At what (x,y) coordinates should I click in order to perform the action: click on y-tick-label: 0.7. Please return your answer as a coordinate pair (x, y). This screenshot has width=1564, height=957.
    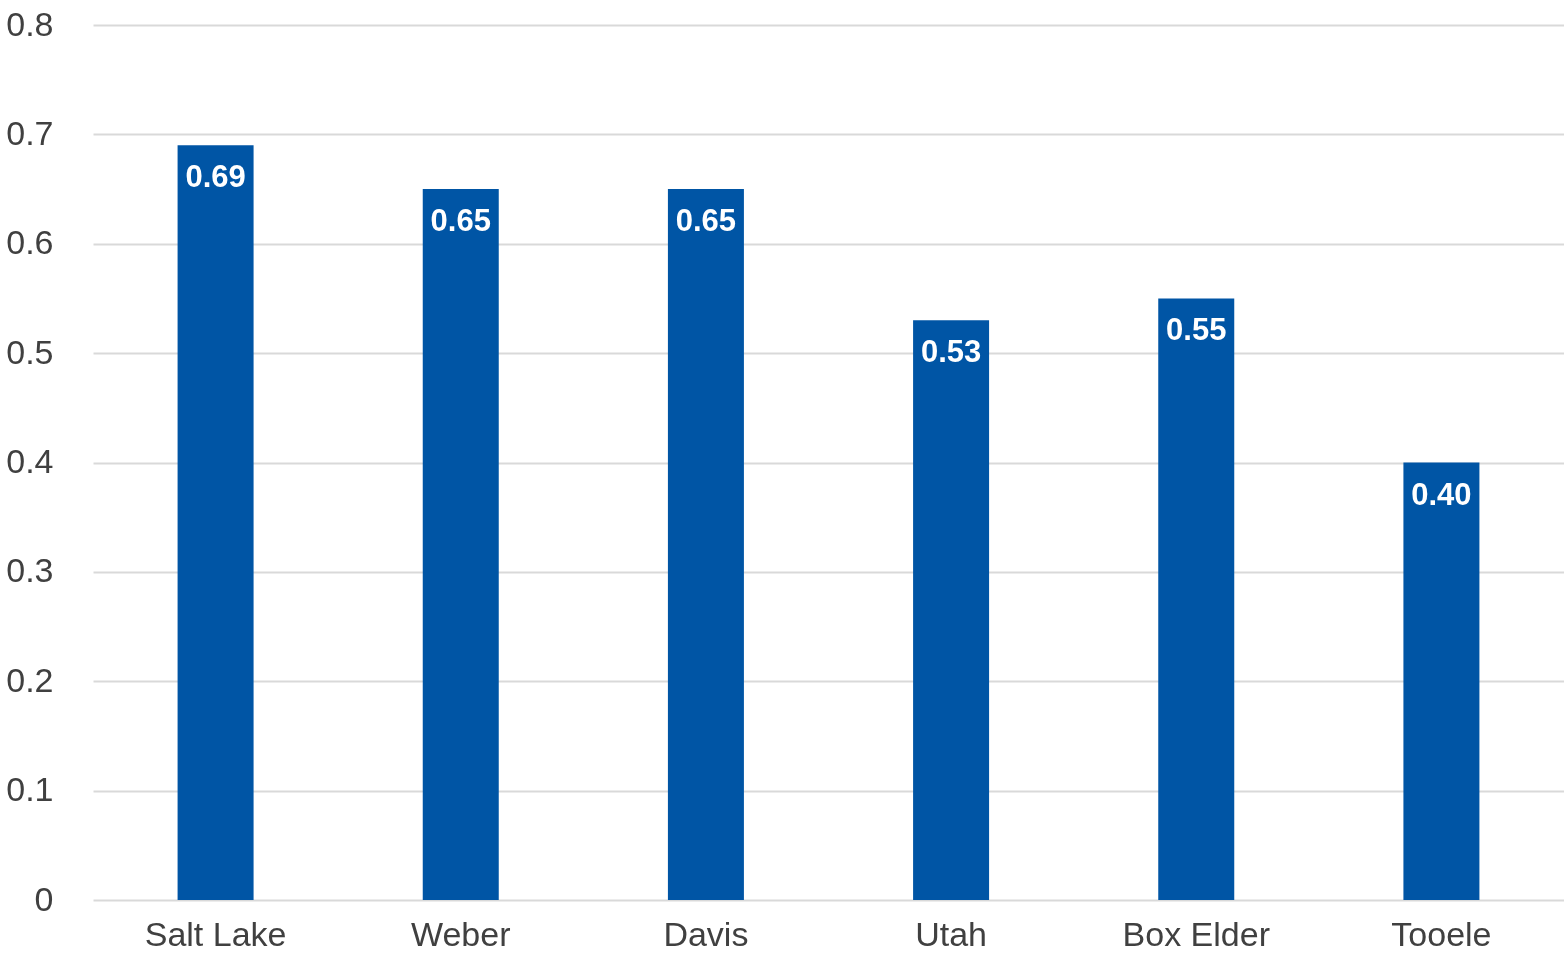
    Looking at the image, I should click on (30, 132).